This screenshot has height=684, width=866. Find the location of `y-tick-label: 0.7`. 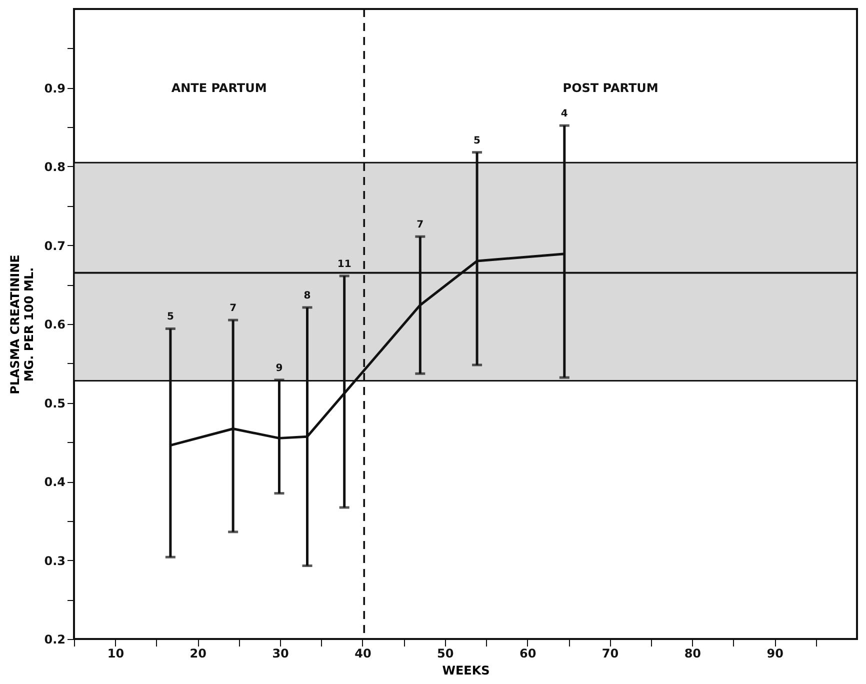

y-tick-label: 0.7 is located at coordinates (55, 245).